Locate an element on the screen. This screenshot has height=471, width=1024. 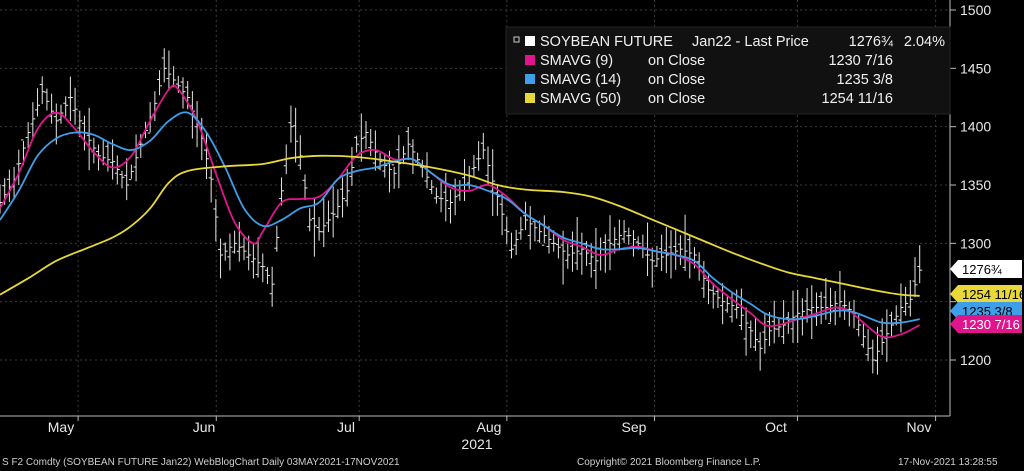
legend-name: SOYBEAN FUTURE is located at coordinates (606, 42).